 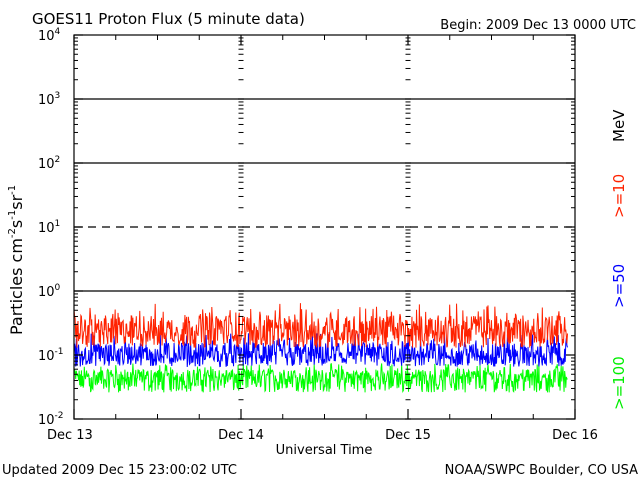 What do you see at coordinates (49, 291) in the screenshot?
I see `y-tick-label-2: 10⁰` at bounding box center [49, 291].